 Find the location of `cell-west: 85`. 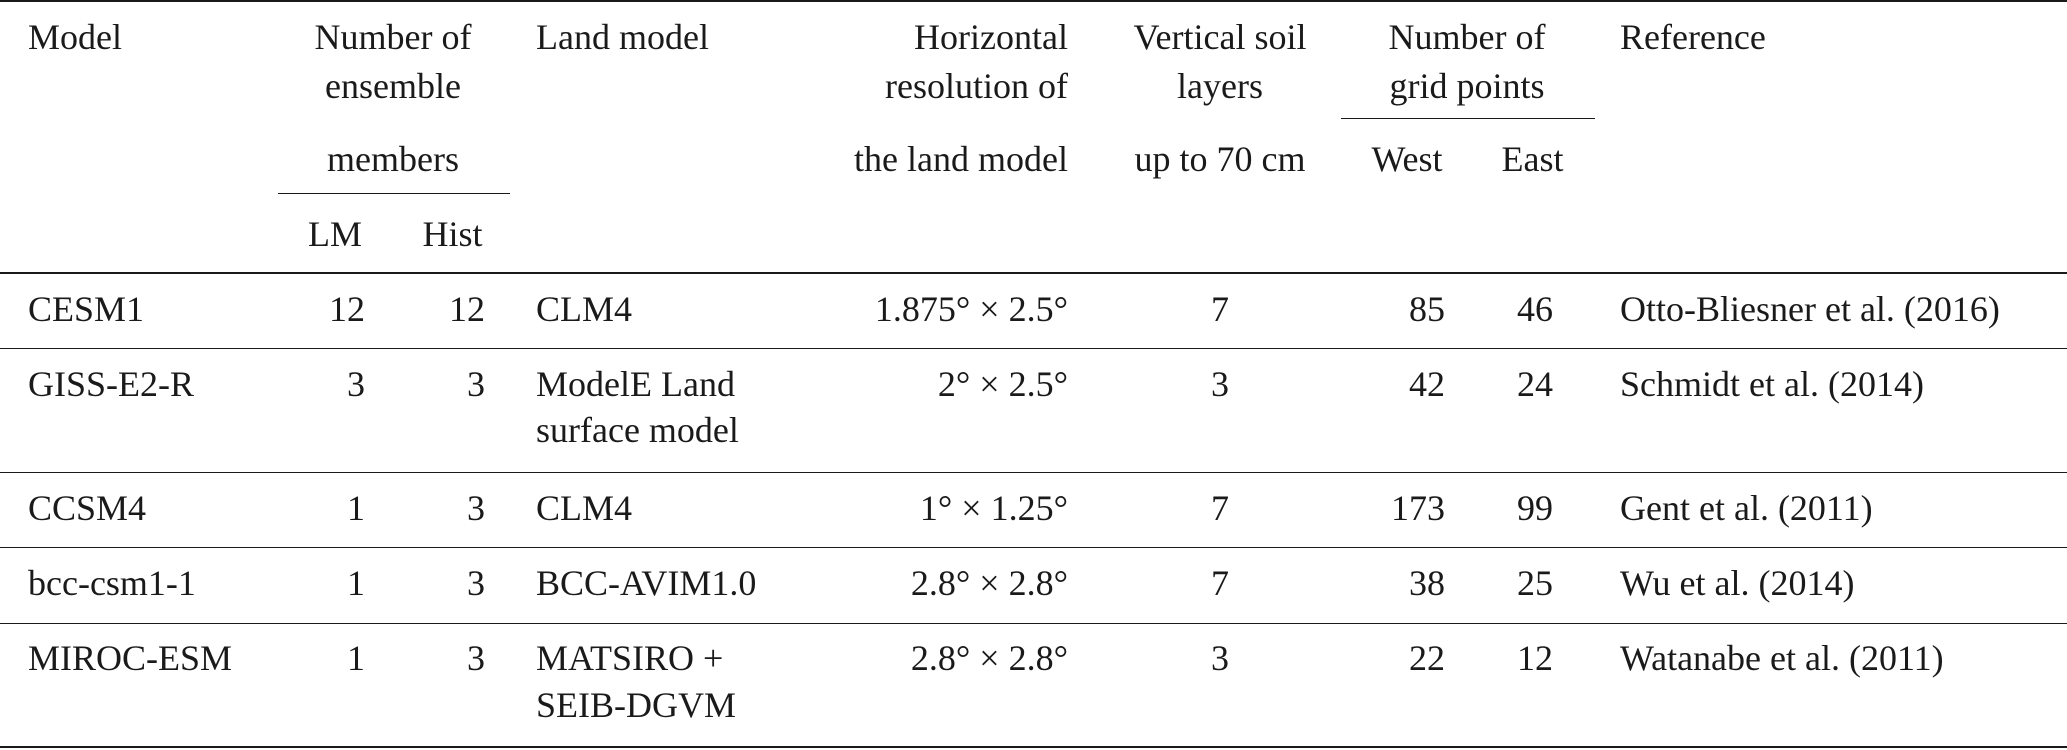

cell-west: 85 is located at coordinates (1427, 309).